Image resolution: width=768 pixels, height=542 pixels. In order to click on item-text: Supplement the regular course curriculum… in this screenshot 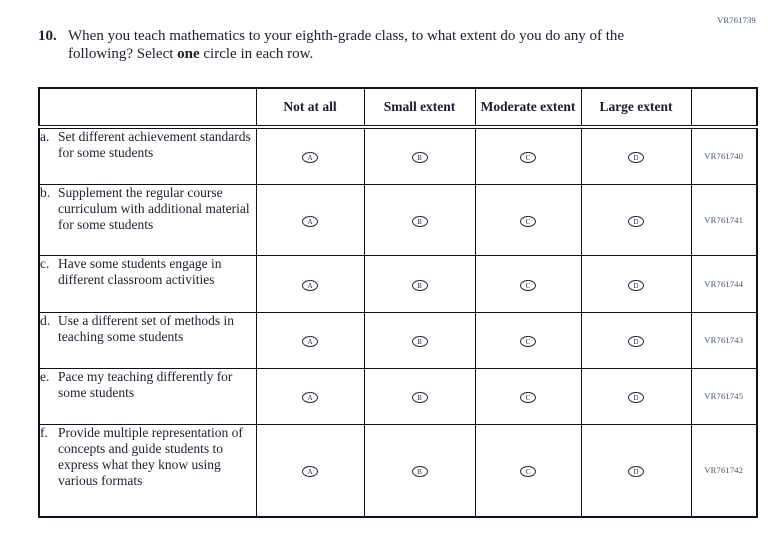, I will do `click(154, 208)`.